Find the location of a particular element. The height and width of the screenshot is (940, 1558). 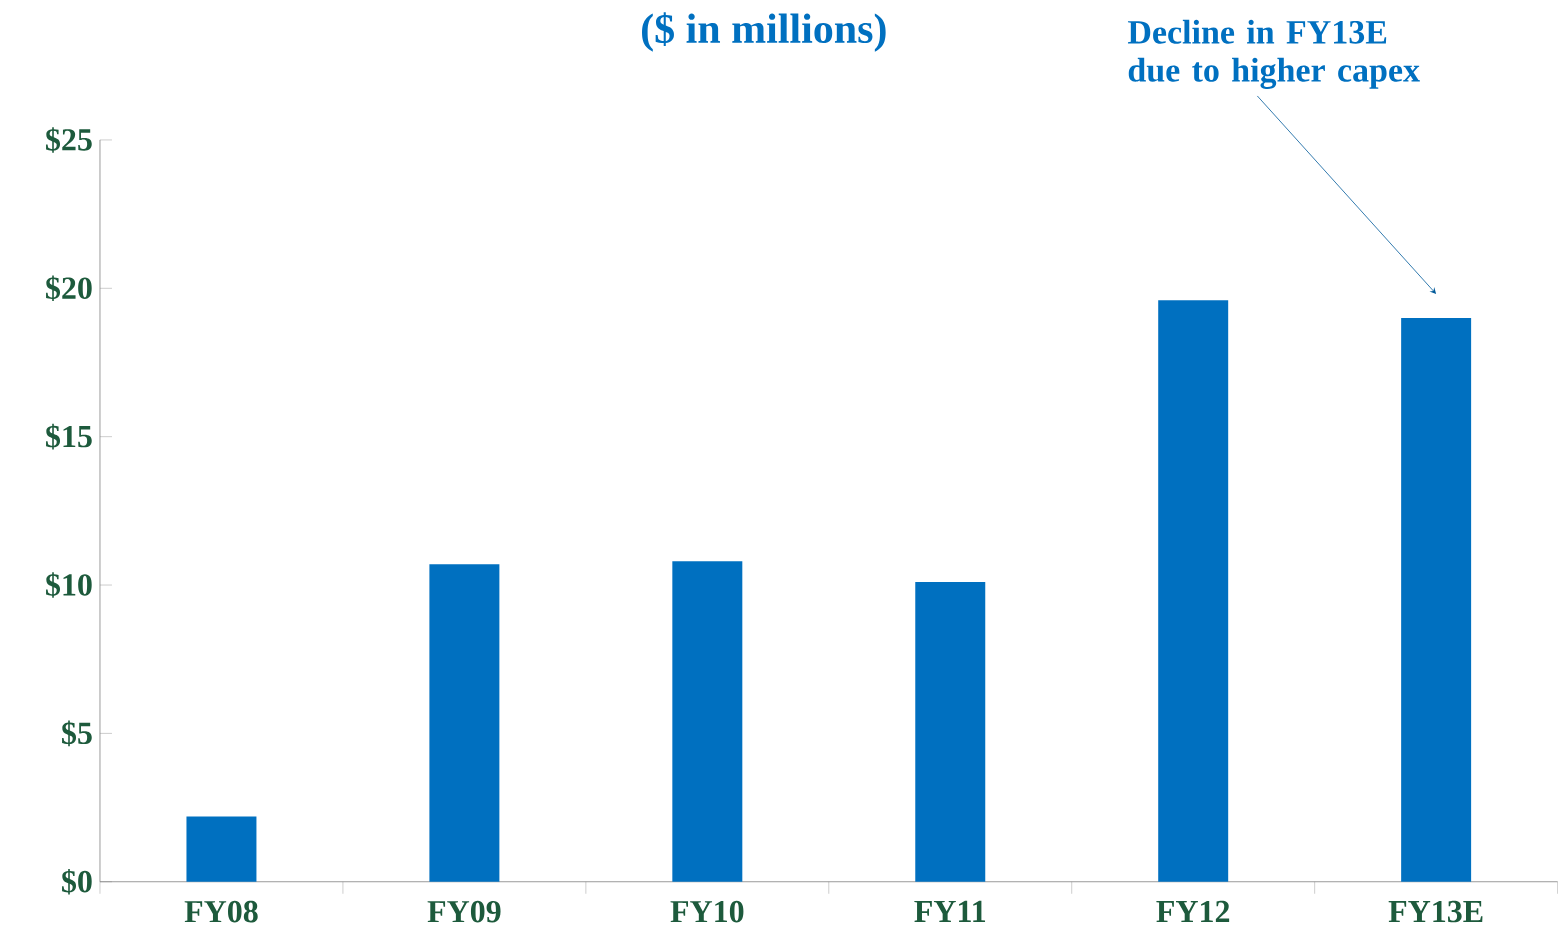

y-tick-label: $0 is located at coordinates (77, 882).